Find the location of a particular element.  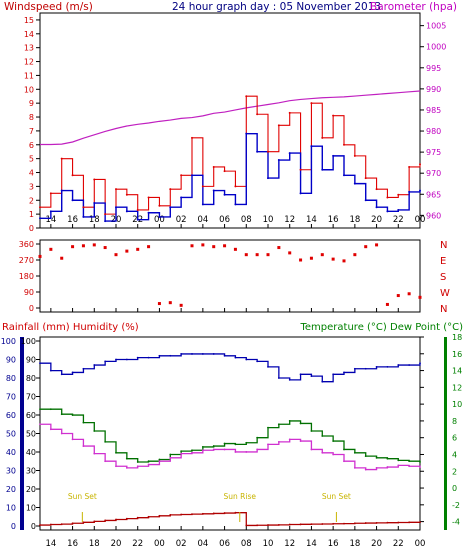

x-tick-label: 22 is located at coordinates (398, 220).